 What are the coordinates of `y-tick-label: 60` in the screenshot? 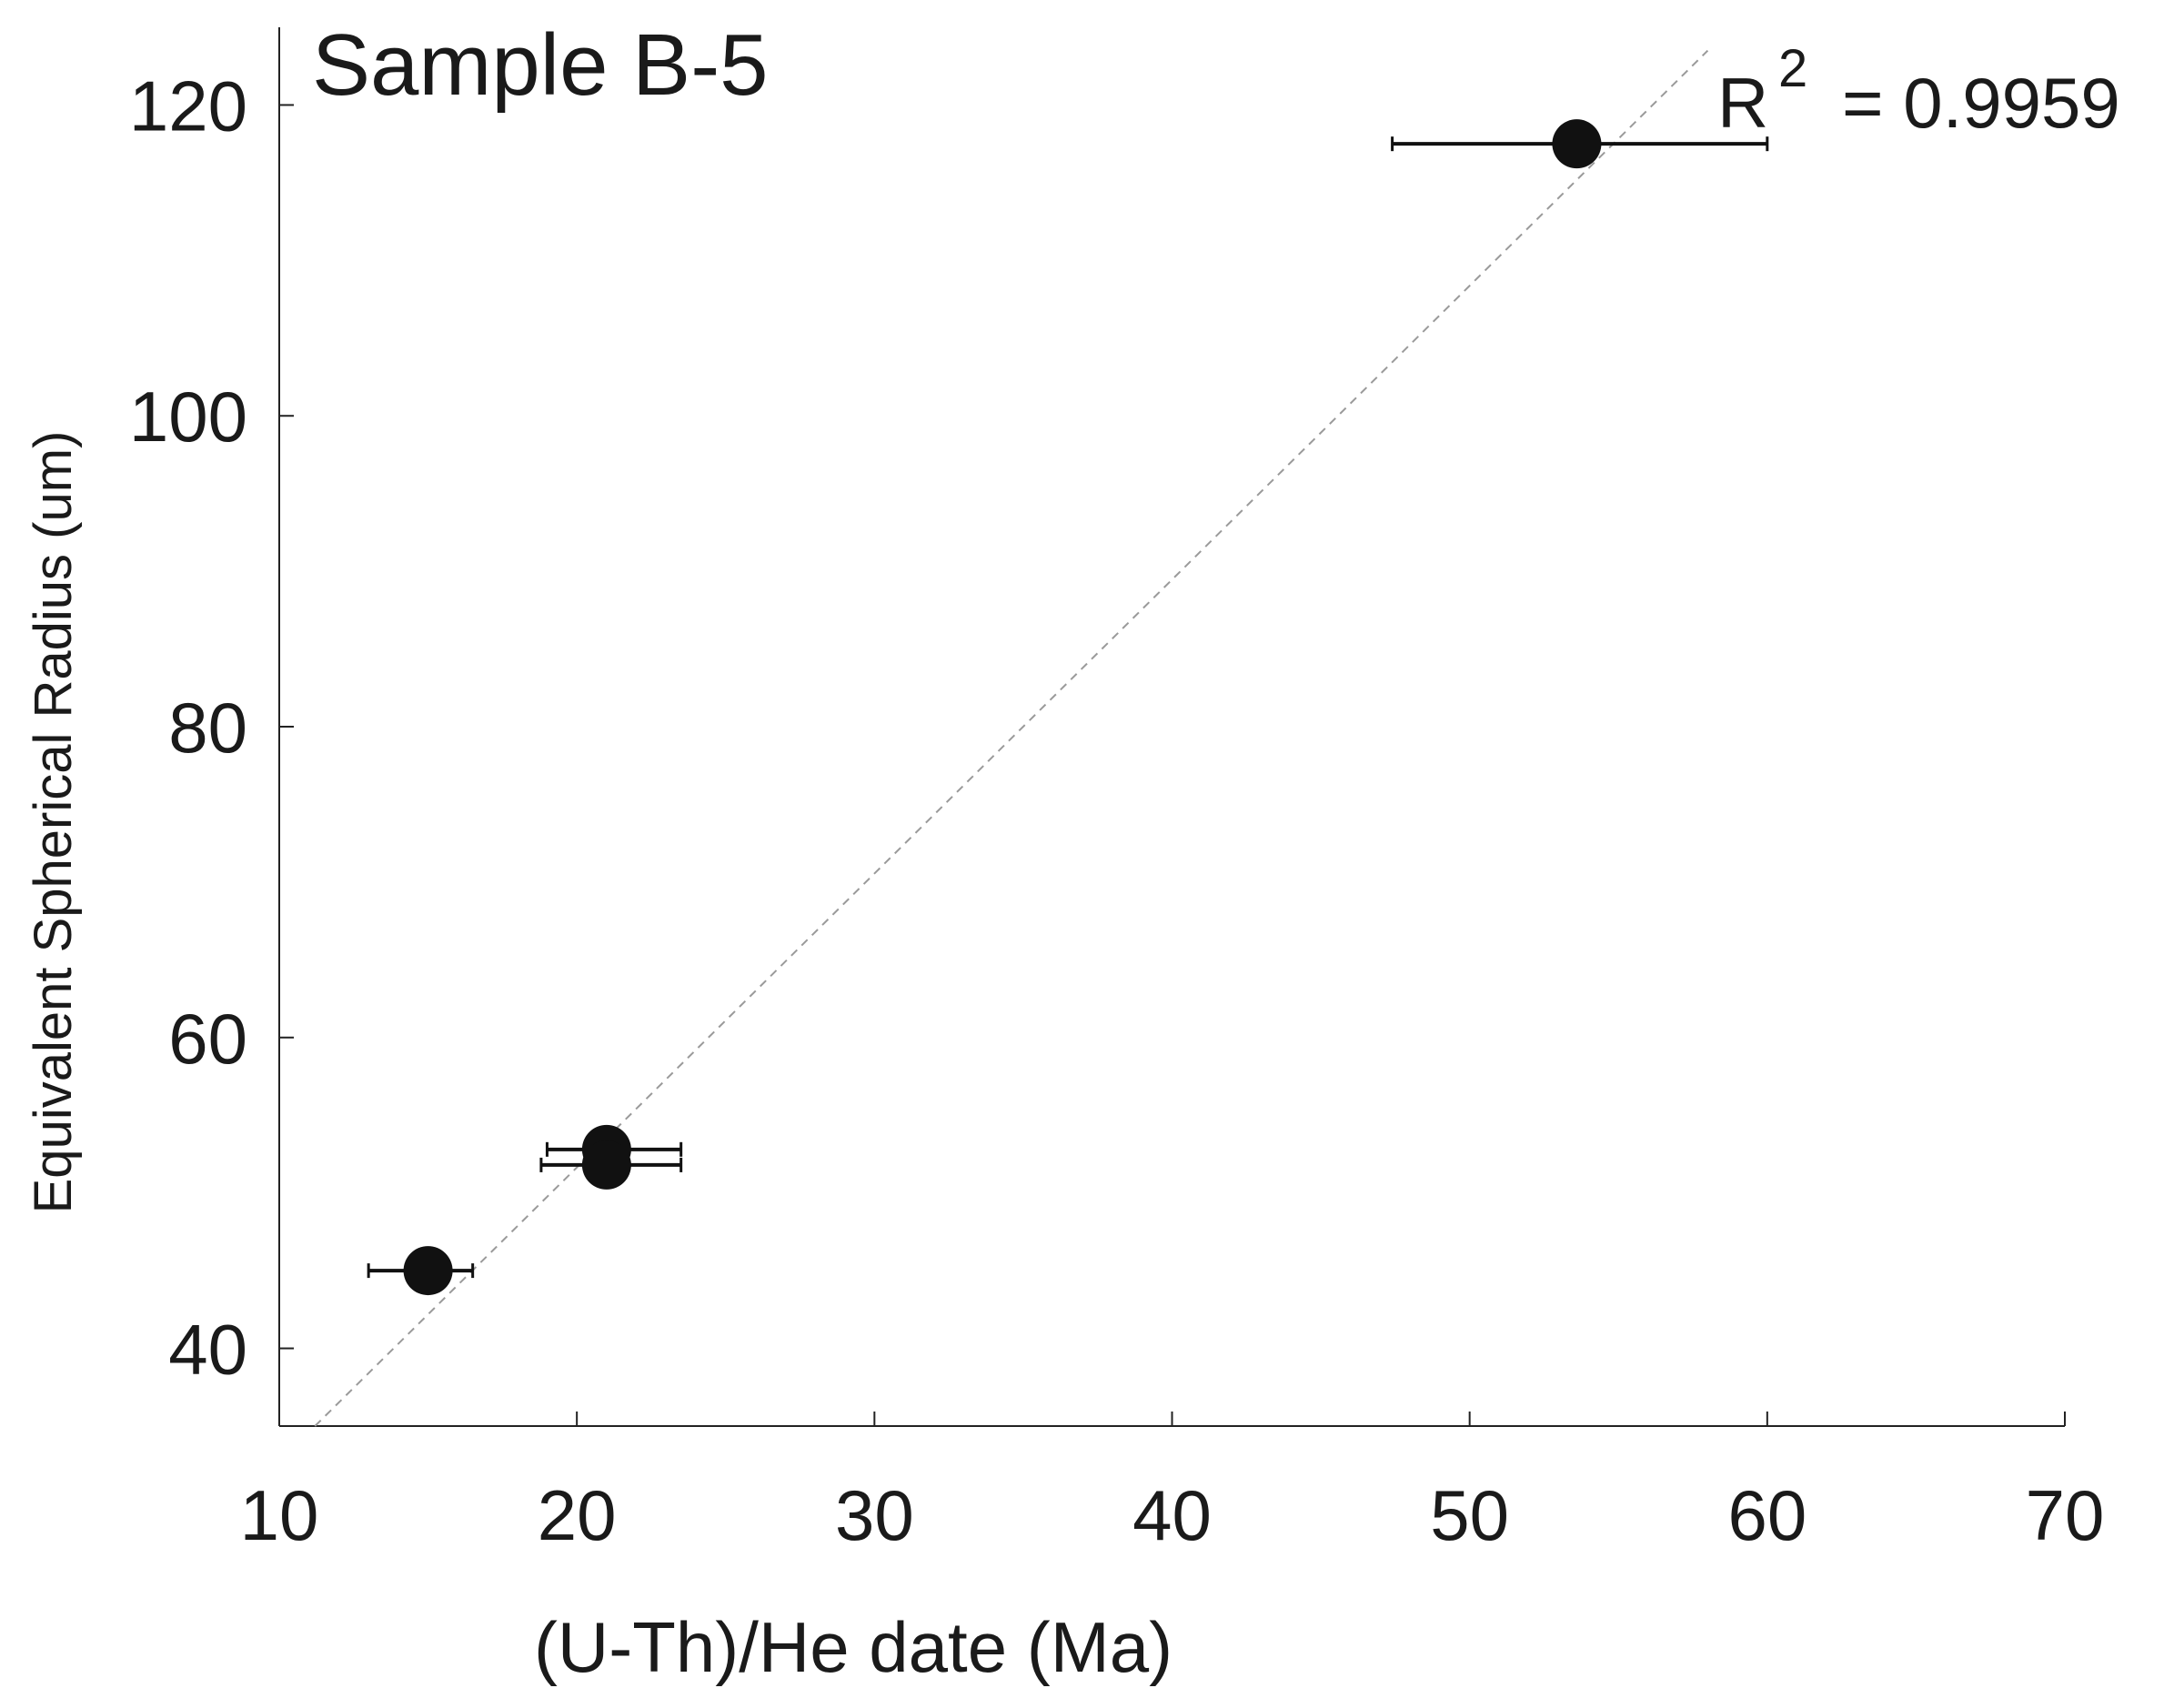 It's located at (208, 1039).